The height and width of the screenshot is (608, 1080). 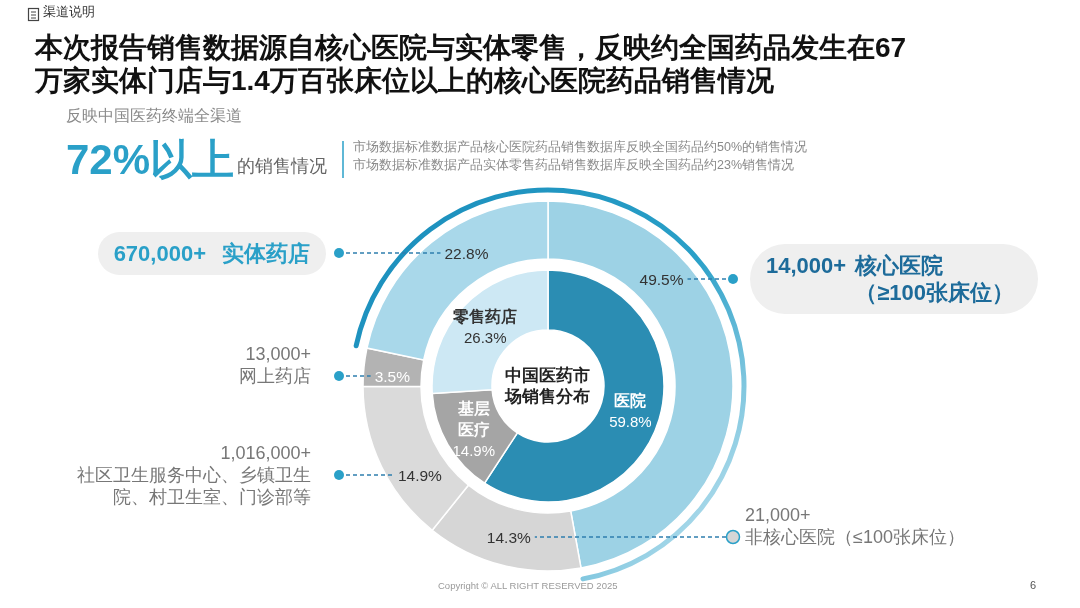 What do you see at coordinates (69, 13) in the screenshot?
I see `text: 渠道说明` at bounding box center [69, 13].